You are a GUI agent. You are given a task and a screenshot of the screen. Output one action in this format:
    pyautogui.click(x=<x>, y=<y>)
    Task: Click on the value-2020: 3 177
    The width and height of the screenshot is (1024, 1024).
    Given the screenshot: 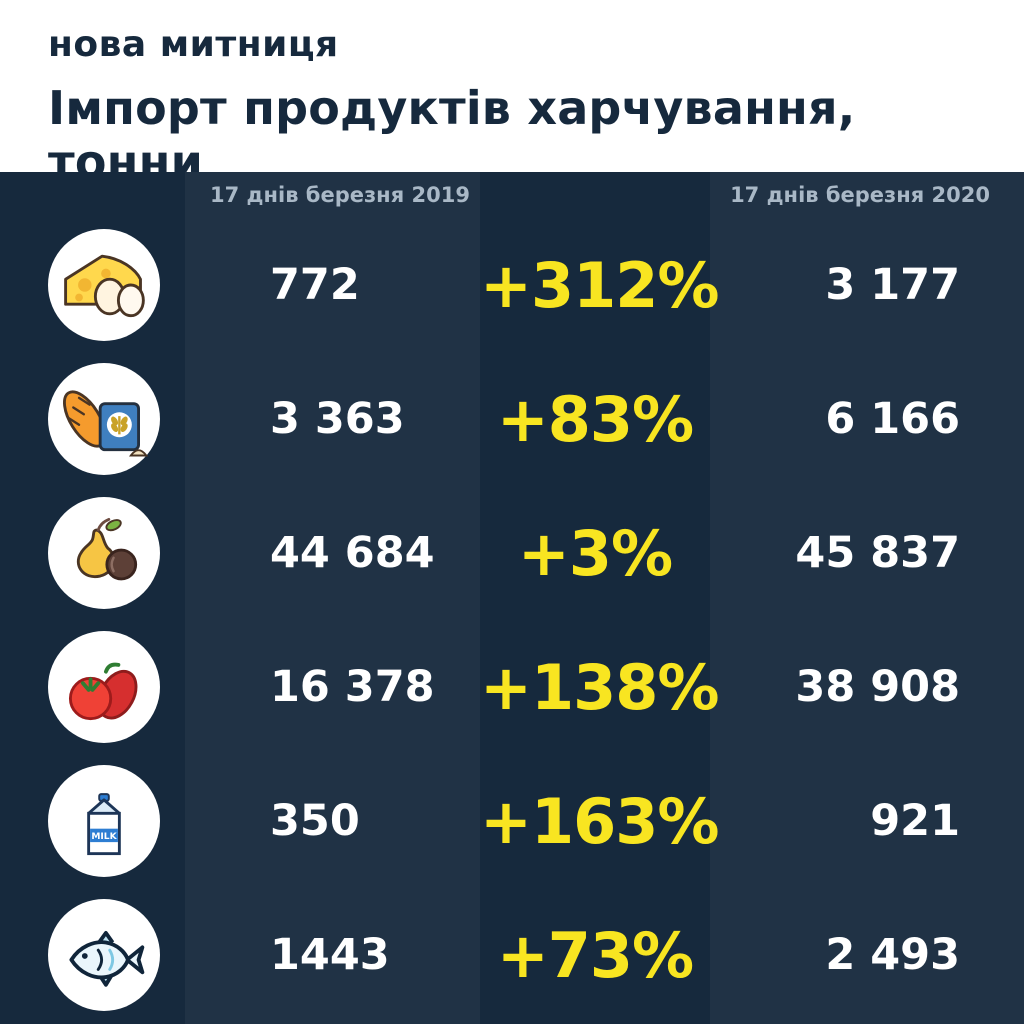 What is the action you would take?
    pyautogui.click(x=892, y=285)
    